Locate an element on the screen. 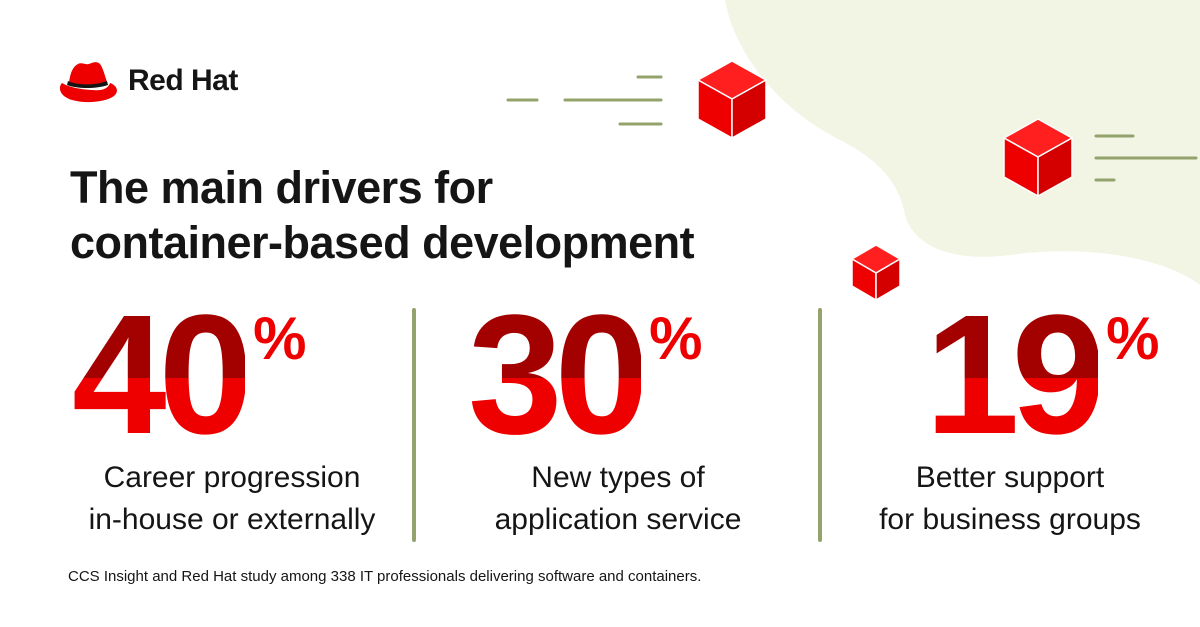 The height and width of the screenshot is (627, 1200). stat-value: 40 % is located at coordinates (262, 375).